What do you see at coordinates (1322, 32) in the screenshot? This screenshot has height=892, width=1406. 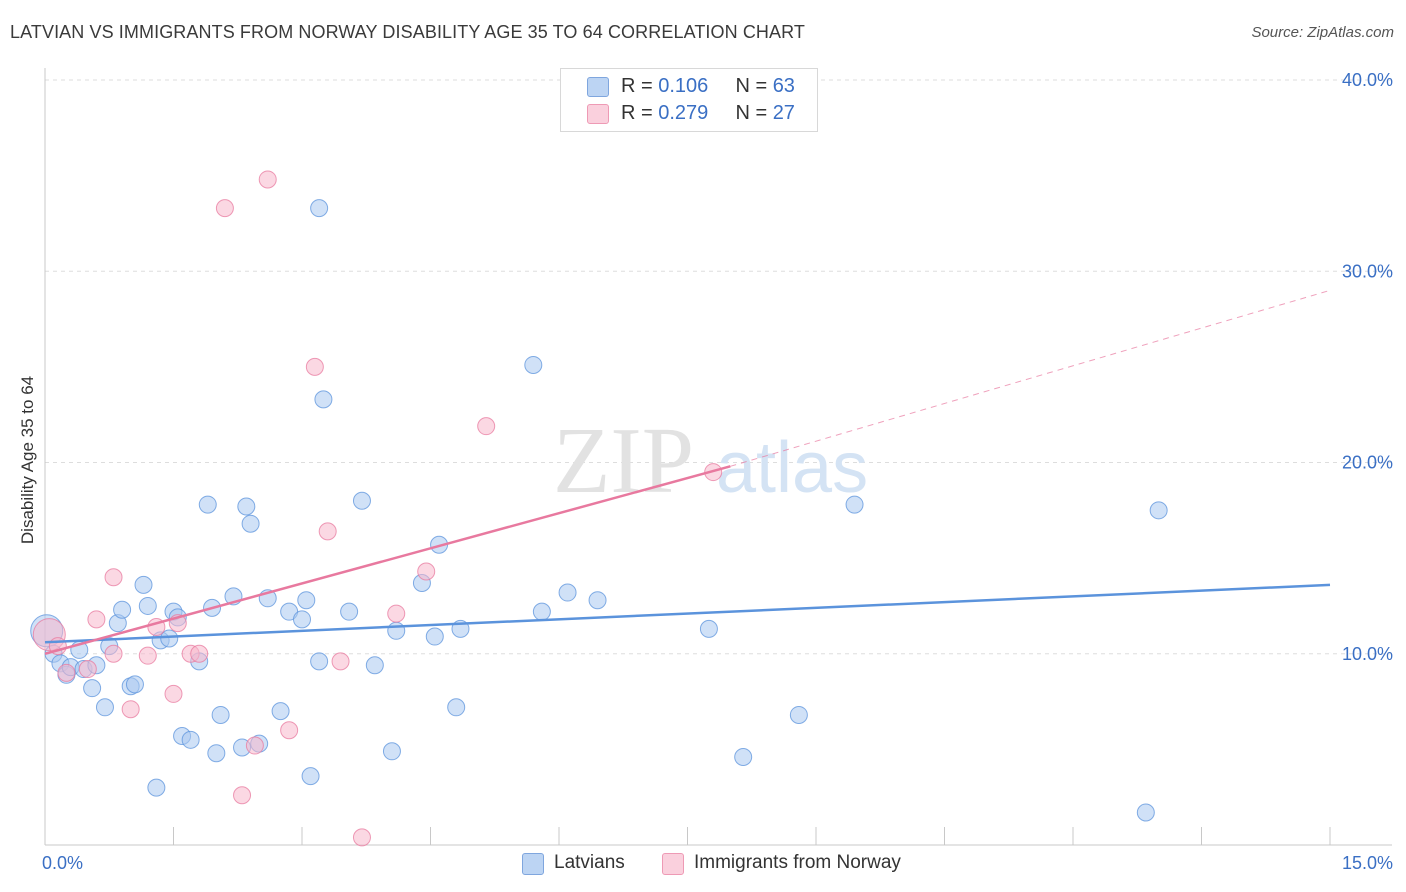 I see `source-label: Source: ZipAtlas.com` at bounding box center [1322, 32].